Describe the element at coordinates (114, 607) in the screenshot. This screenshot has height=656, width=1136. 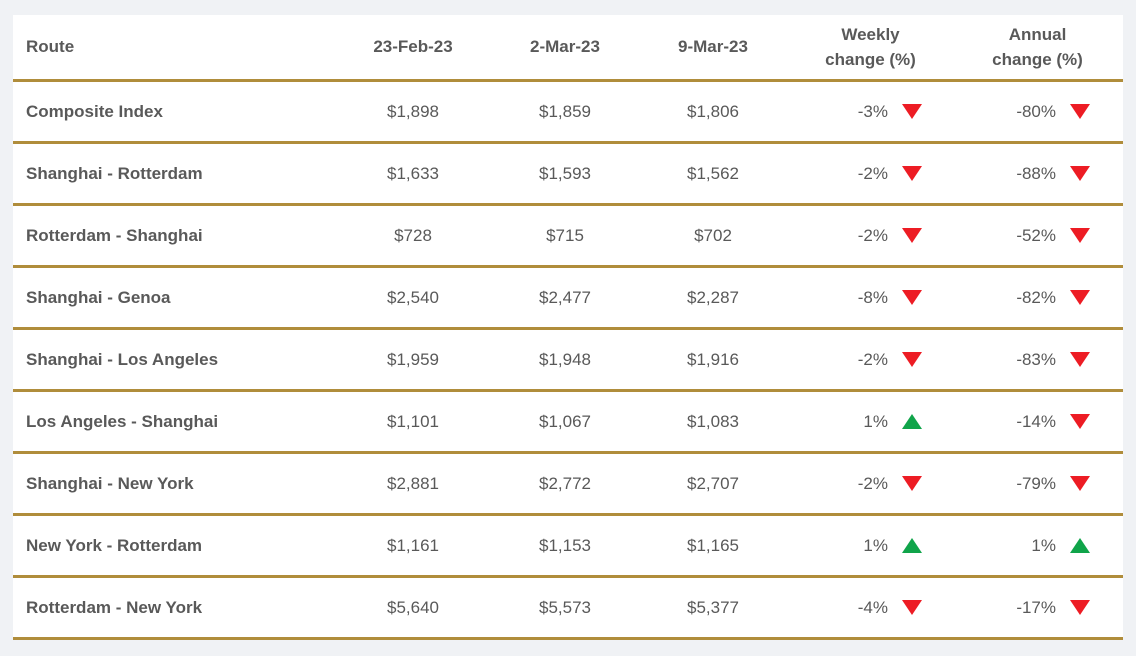
I see `route-label: Rotterdam - New York` at that location.